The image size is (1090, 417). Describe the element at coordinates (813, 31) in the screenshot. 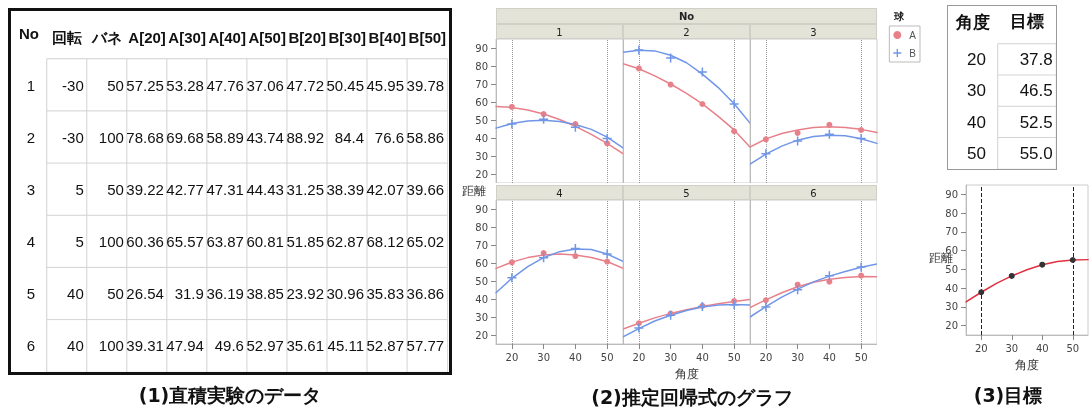

I see `chart-title: 3` at that location.